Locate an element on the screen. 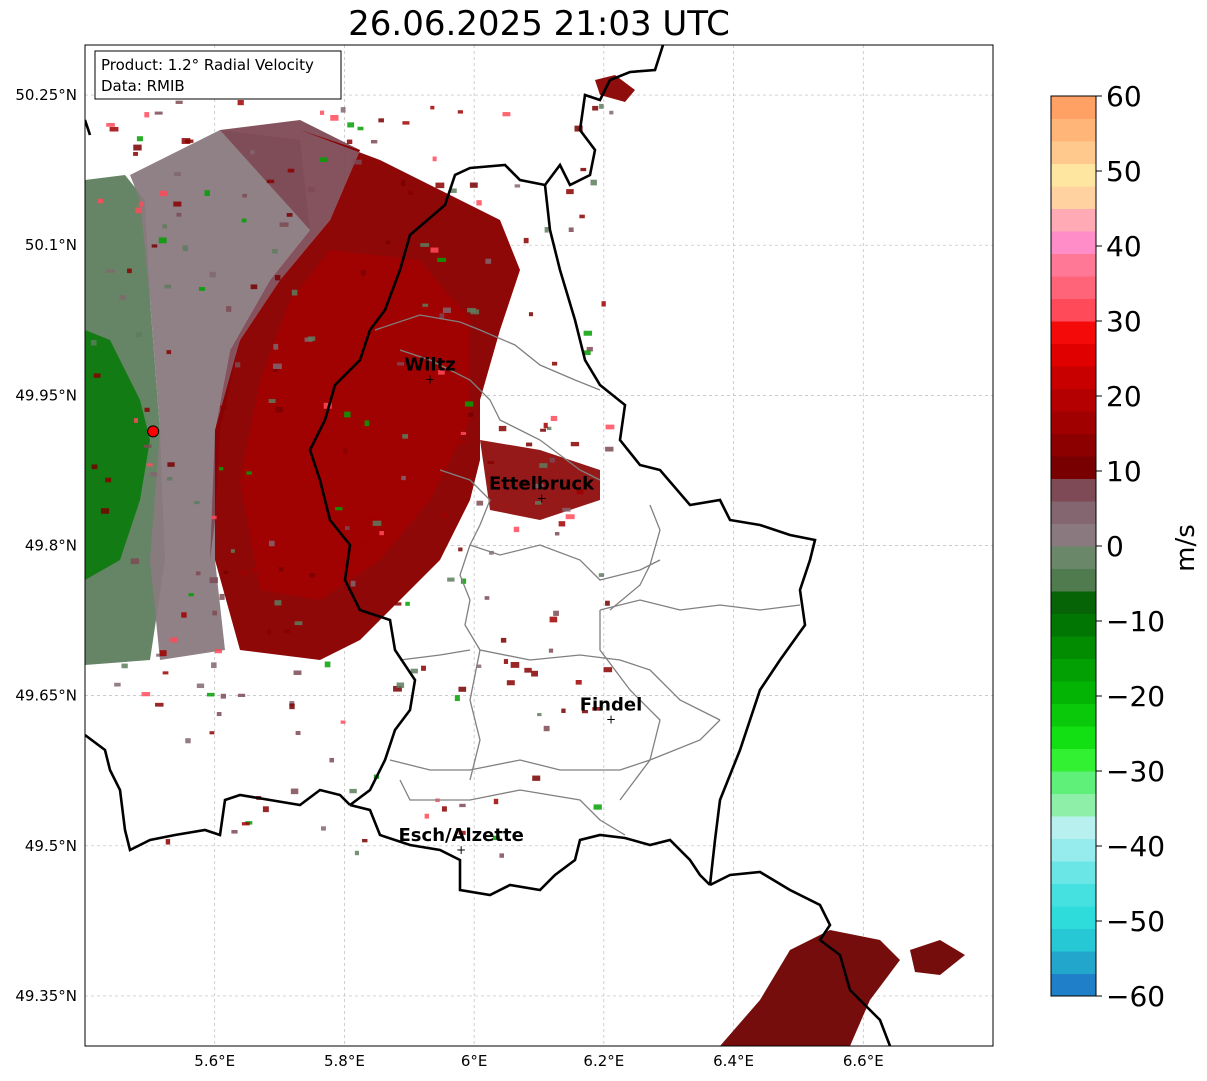 This screenshot has width=1207, height=1081. velocity-region-southeast-cells is located at coordinates (810, 988).